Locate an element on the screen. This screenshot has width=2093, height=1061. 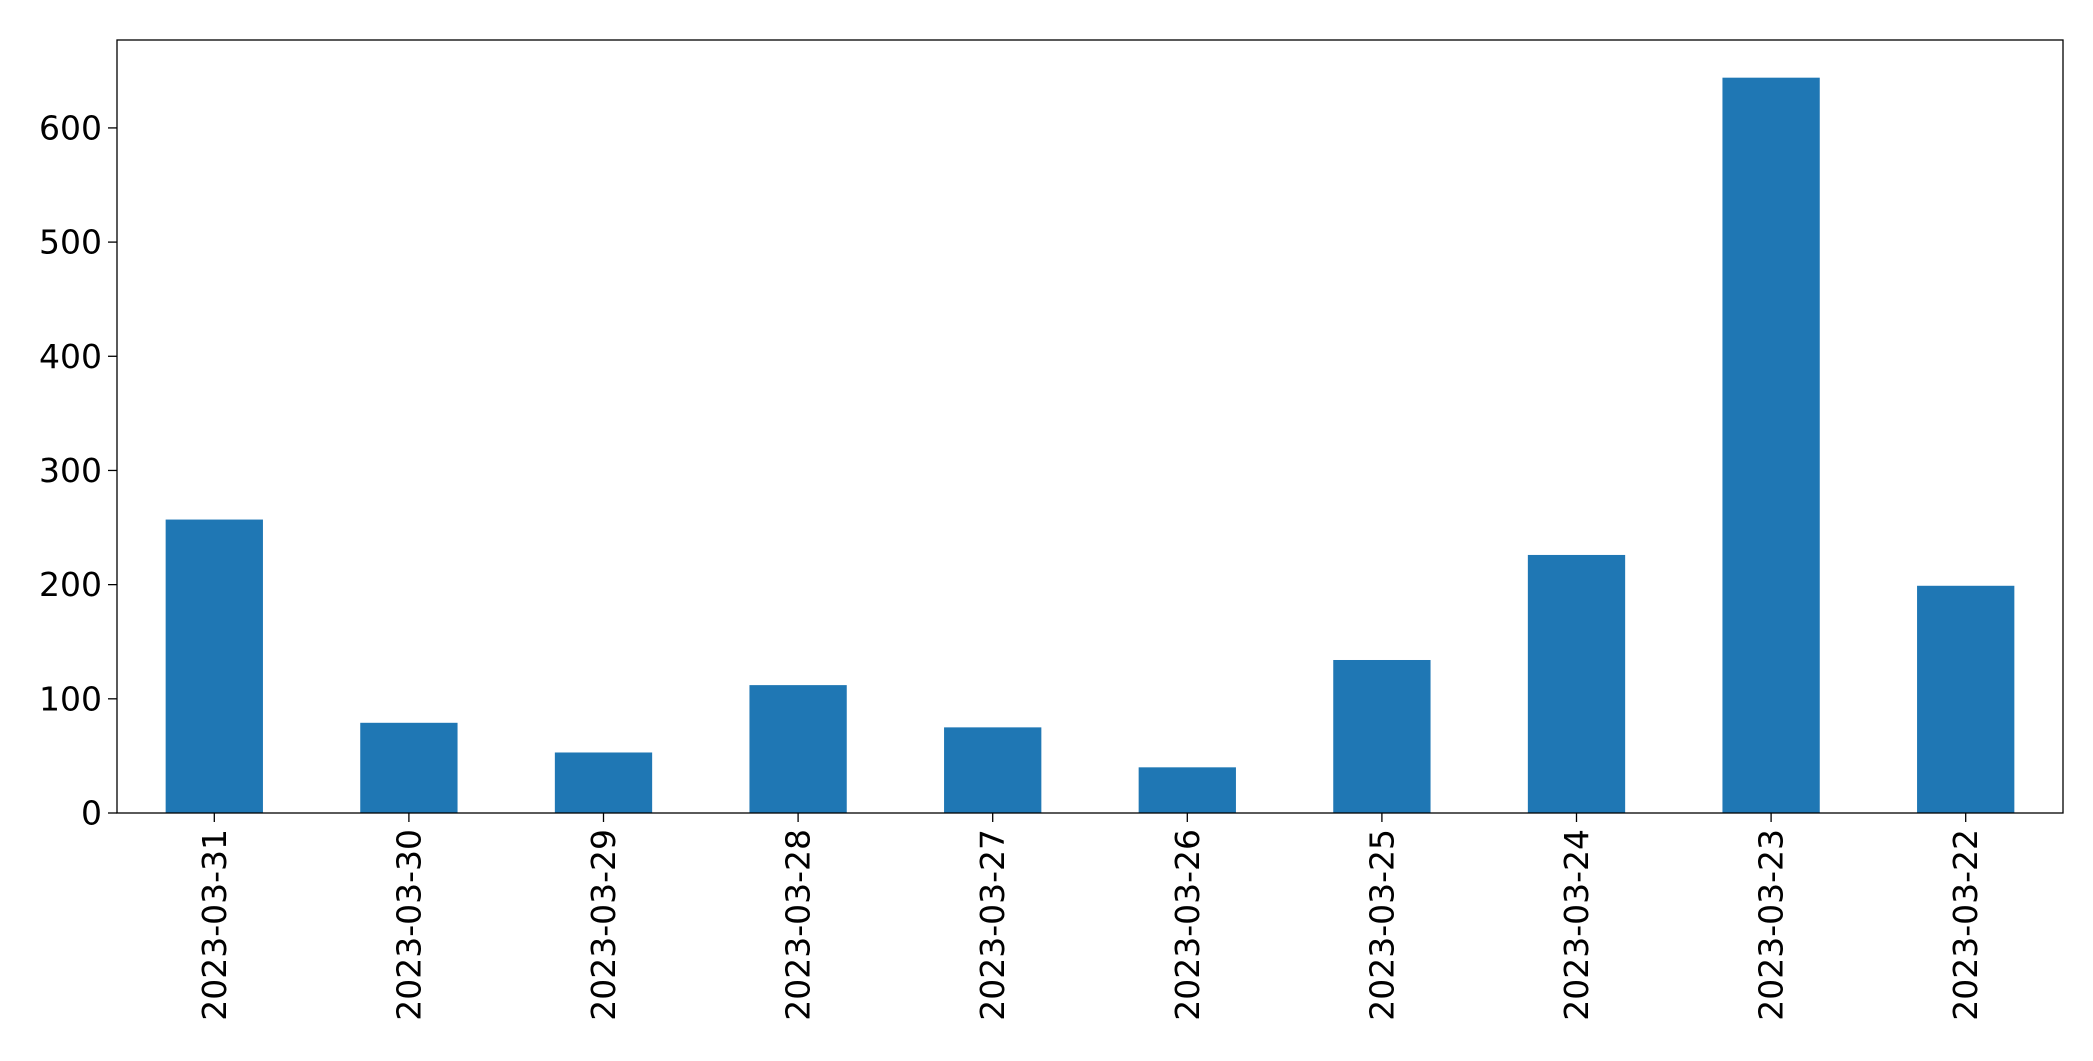
x-tick-label: 2023-03-25 is located at coordinates (1381, 925).